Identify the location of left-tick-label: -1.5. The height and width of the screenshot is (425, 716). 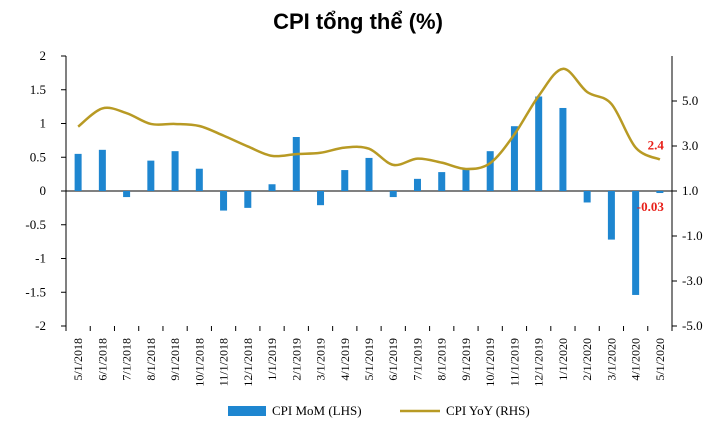
(35, 291).